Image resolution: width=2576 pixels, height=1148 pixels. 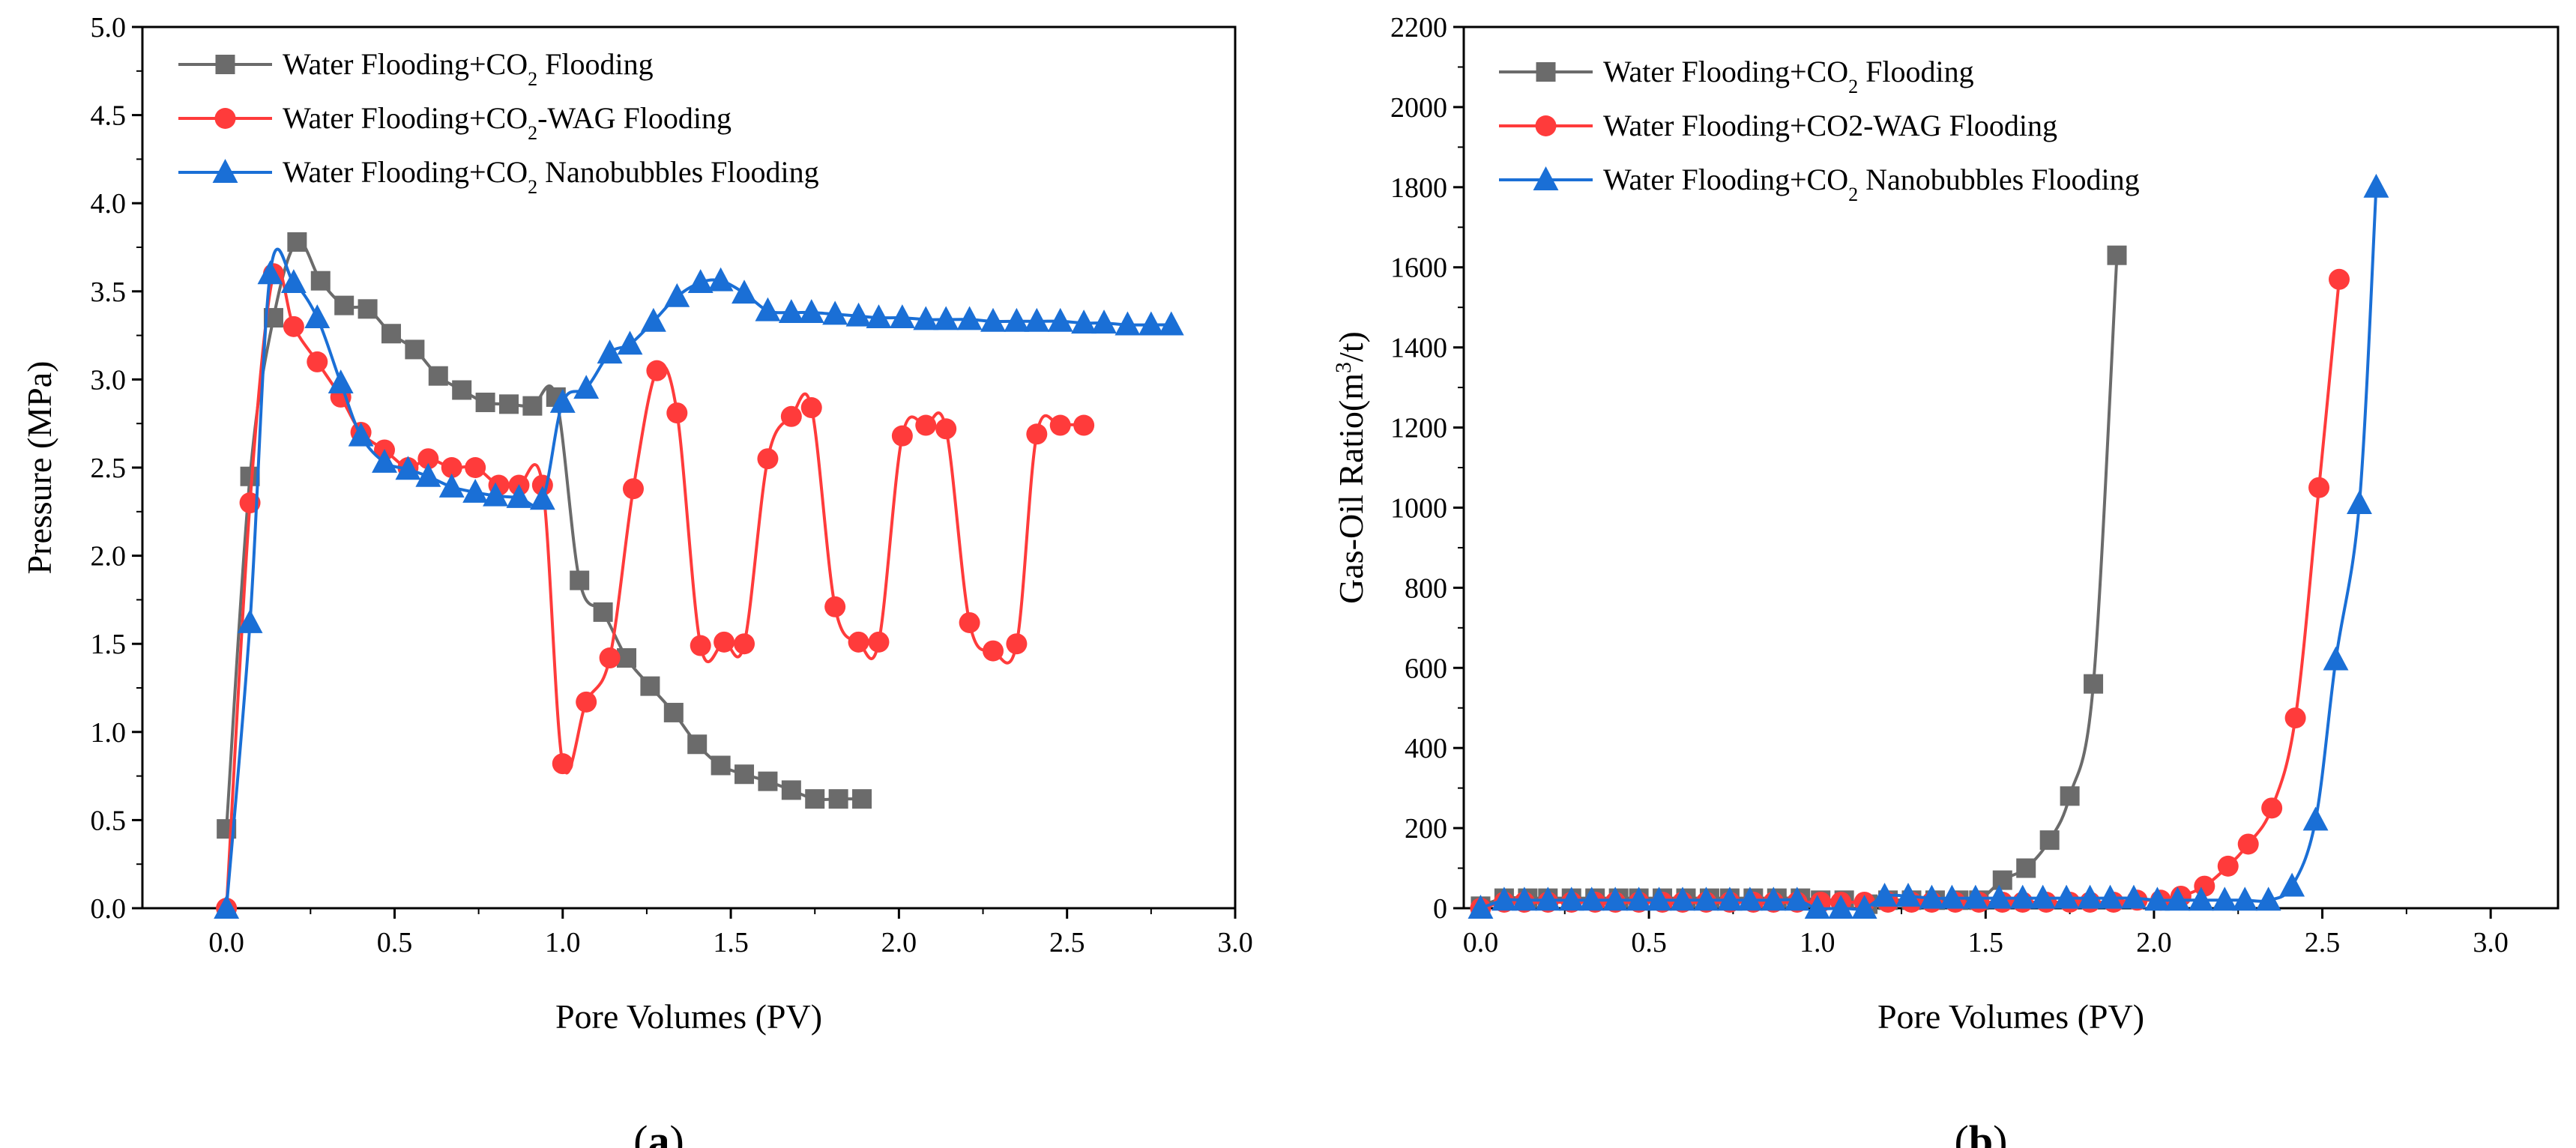 What do you see at coordinates (1426, 588) in the screenshot?
I see `b-y-tick-label: 800` at bounding box center [1426, 588].